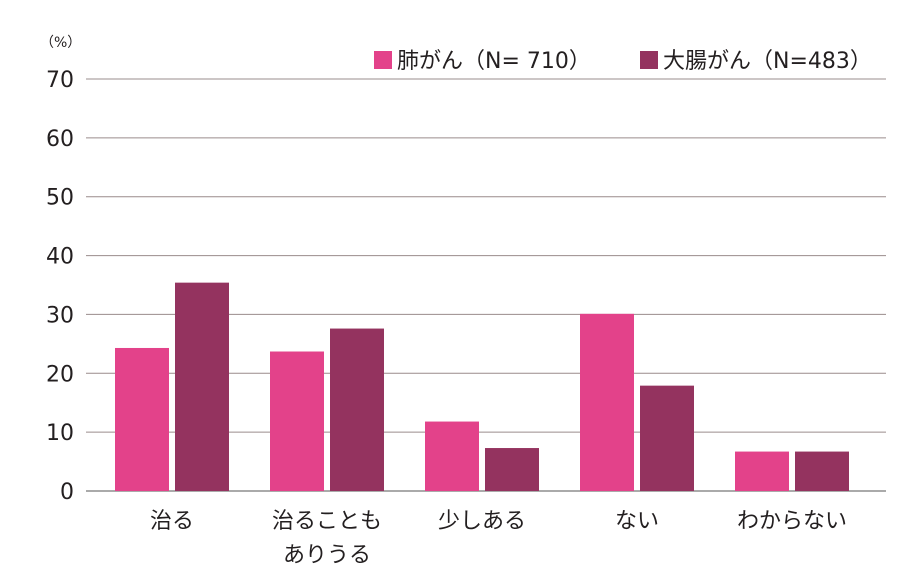  Describe the element at coordinates (60, 315) in the screenshot. I see `y-tick-label: 30` at that location.